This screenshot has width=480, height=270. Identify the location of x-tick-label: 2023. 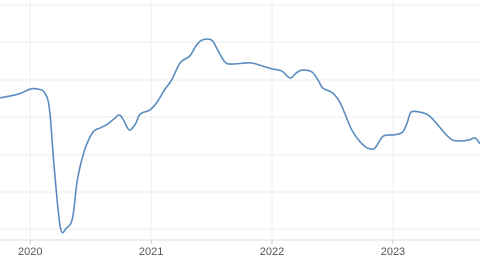
(393, 252).